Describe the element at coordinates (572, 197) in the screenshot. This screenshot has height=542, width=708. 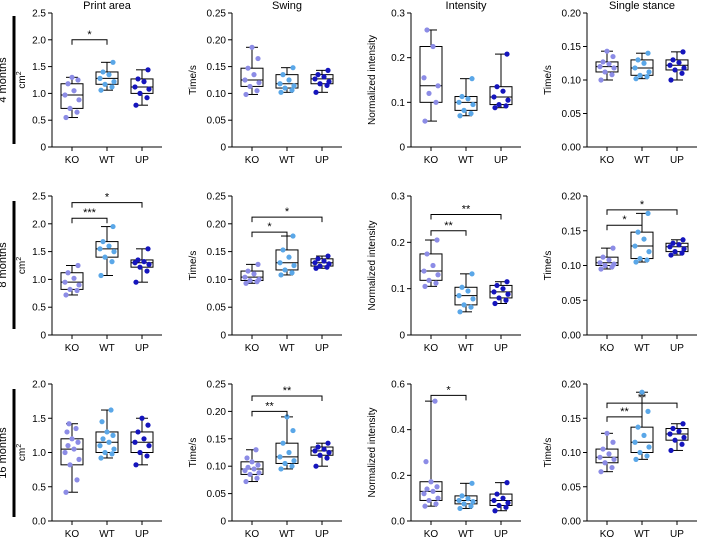
I see `y-tick-label: 0.20` at that location.